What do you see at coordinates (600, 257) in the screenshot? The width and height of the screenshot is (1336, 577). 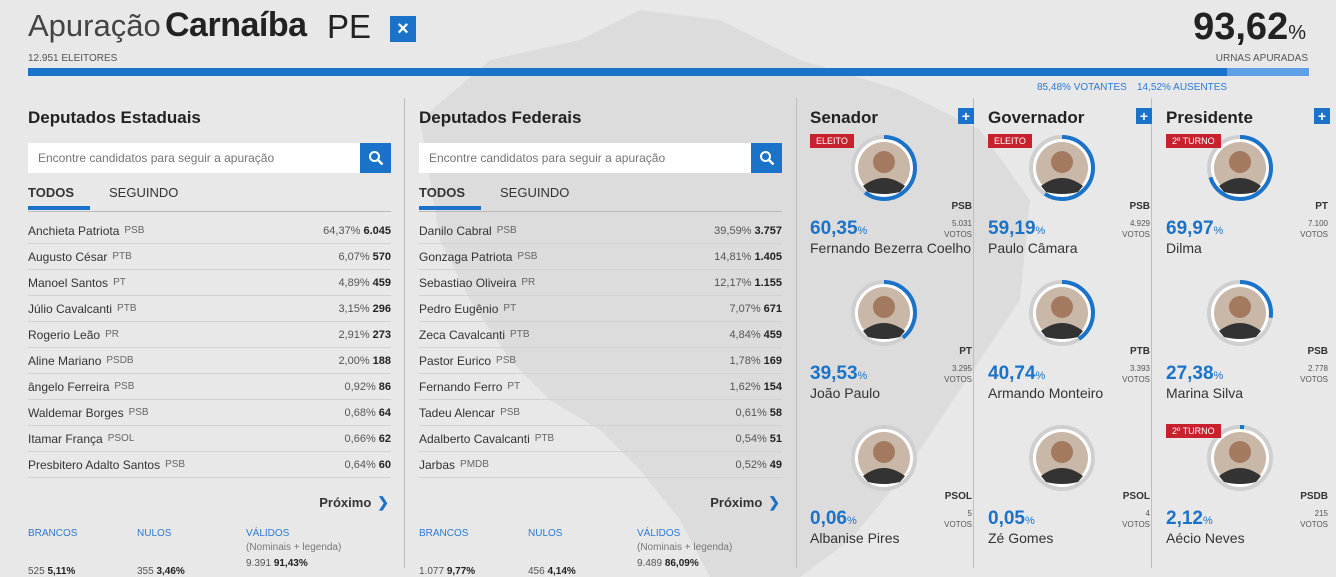 I see `table-row: Gonzaga Patriota PSB 14,81% 1.405` at bounding box center [600, 257].